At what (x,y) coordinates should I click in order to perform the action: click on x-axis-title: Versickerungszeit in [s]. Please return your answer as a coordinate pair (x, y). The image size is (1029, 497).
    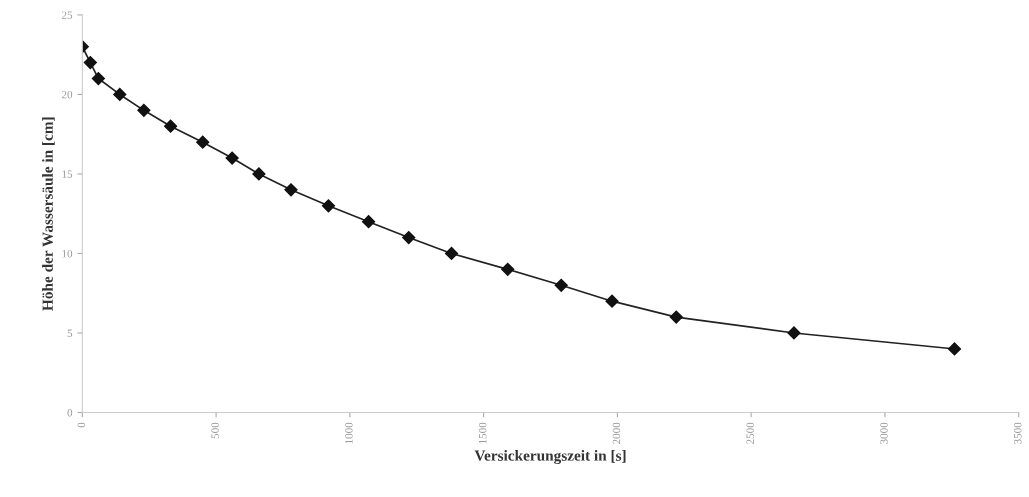
    Looking at the image, I should click on (550, 457).